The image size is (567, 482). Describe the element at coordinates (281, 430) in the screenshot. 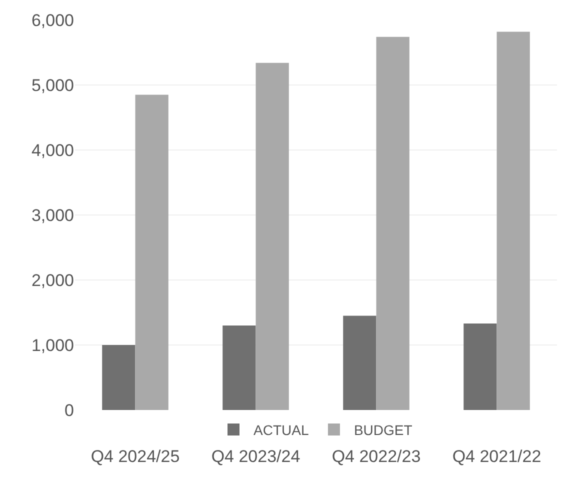

I see `legend-label: ACTUAL` at that location.